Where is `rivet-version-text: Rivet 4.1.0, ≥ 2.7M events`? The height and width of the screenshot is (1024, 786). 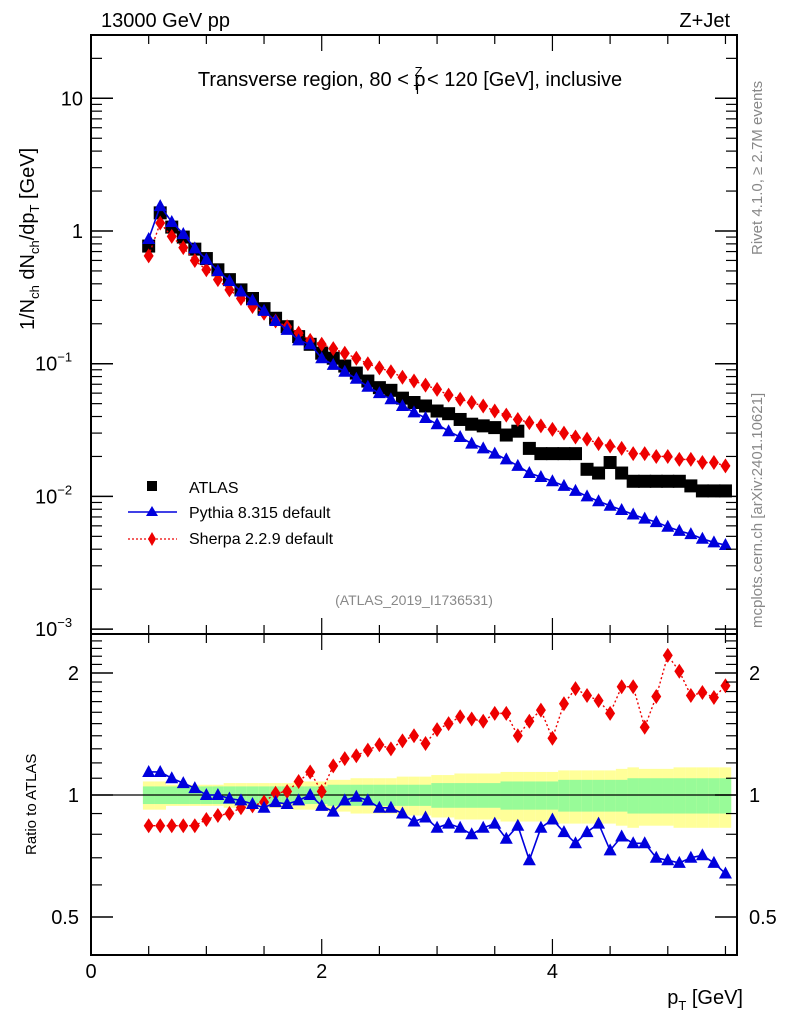
rivet-version-text: Rivet 4.1.0, ≥ 2.7M events is located at coordinates (757, 168).